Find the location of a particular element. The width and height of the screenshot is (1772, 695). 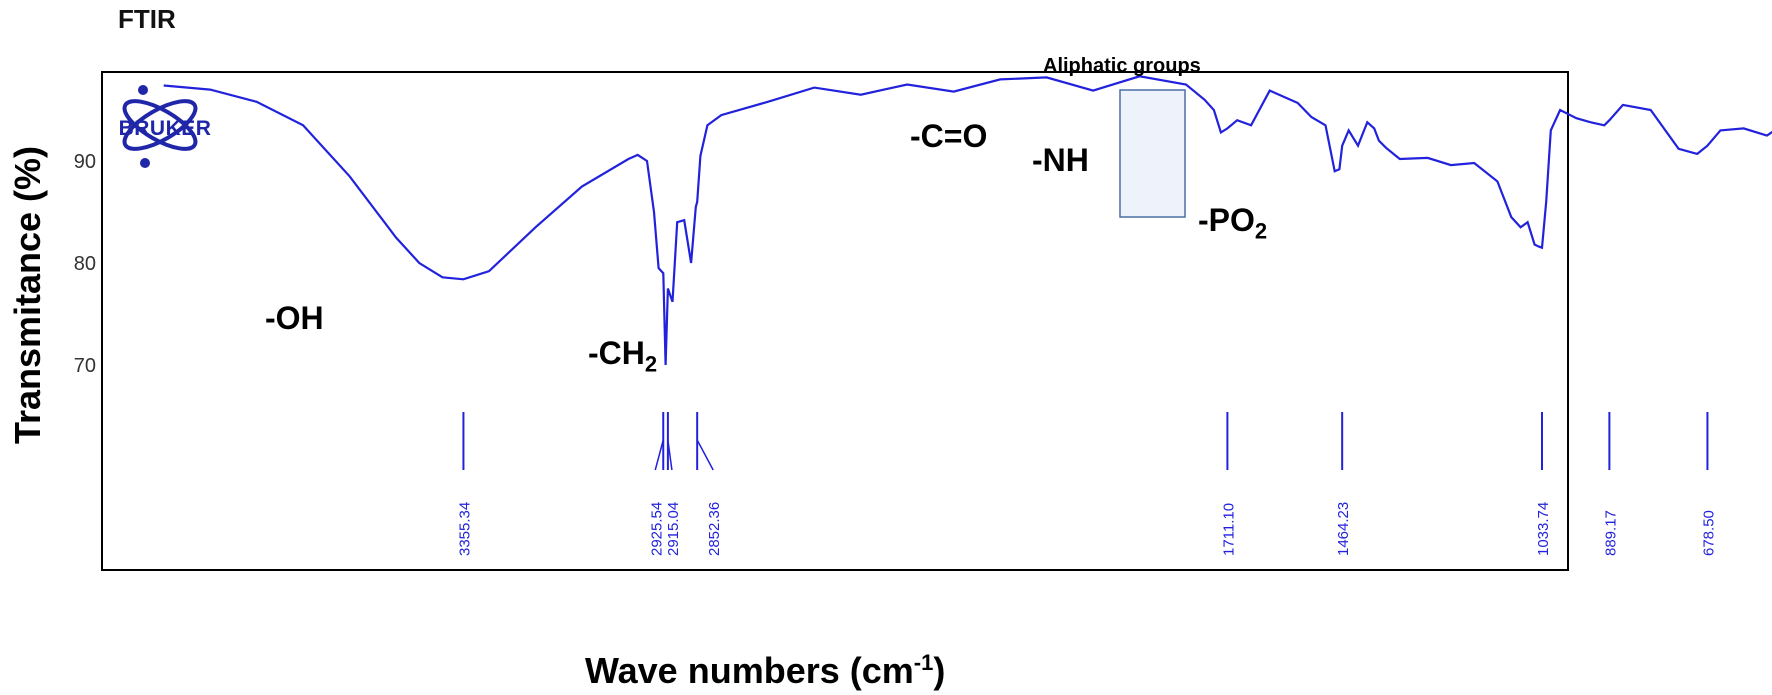

peak-label: 2852.36 is located at coordinates (714, 529).